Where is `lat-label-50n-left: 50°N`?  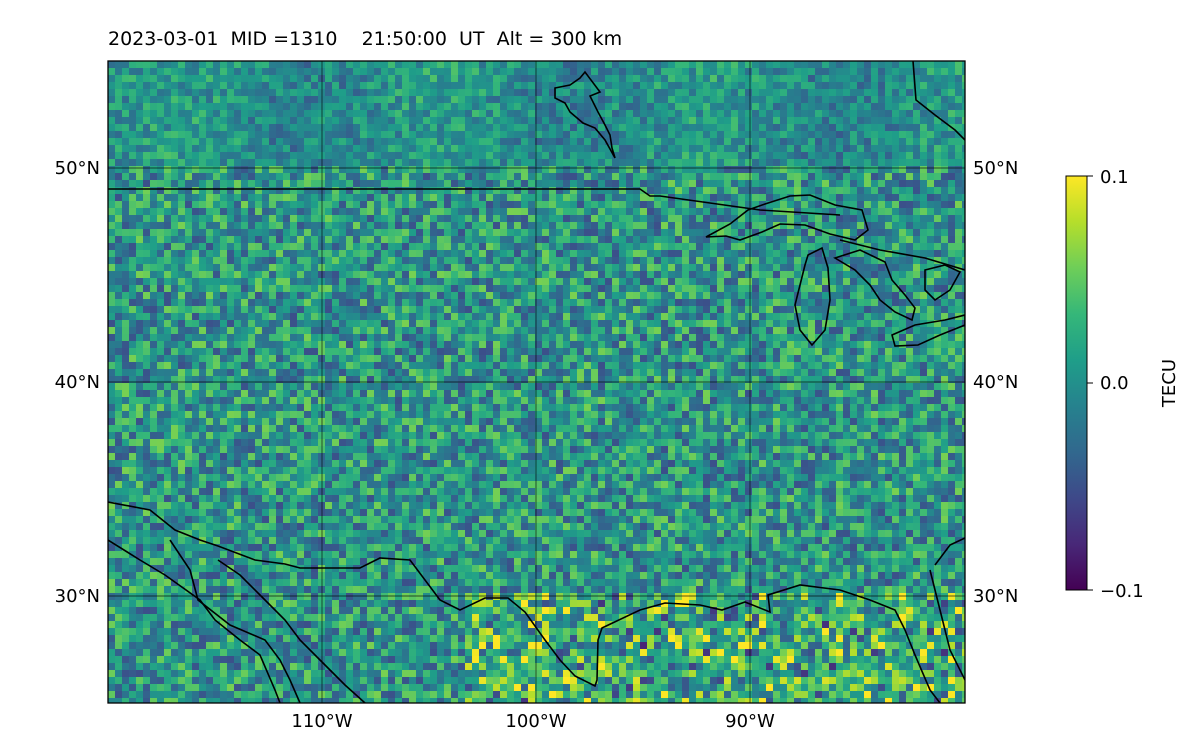
lat-label-50n-left: 50°N is located at coordinates (77, 168).